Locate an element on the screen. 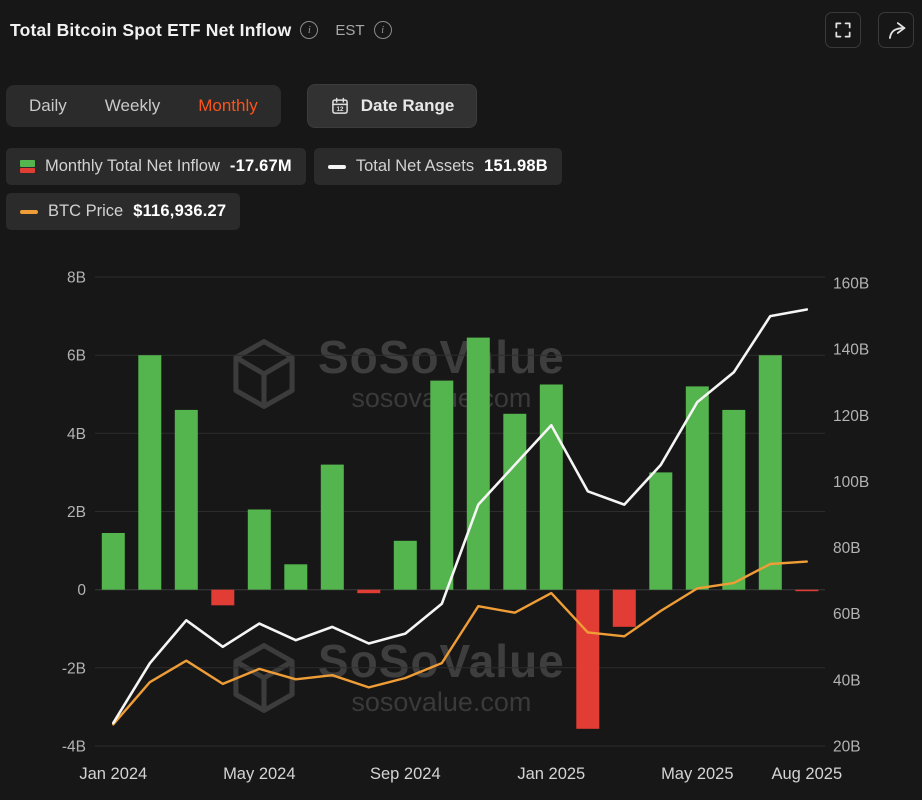 The width and height of the screenshot is (922, 800). legend-row-2: BTC Price $116,936.27 is located at coordinates (123, 211).